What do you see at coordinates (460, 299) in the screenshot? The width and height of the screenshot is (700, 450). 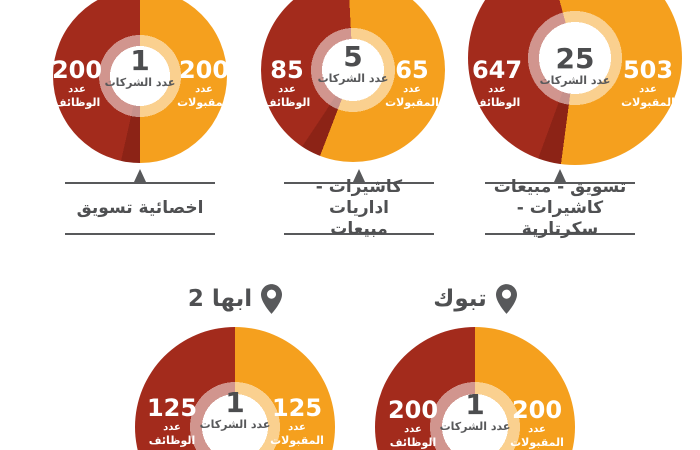 I see `city-name: تبوك` at bounding box center [460, 299].